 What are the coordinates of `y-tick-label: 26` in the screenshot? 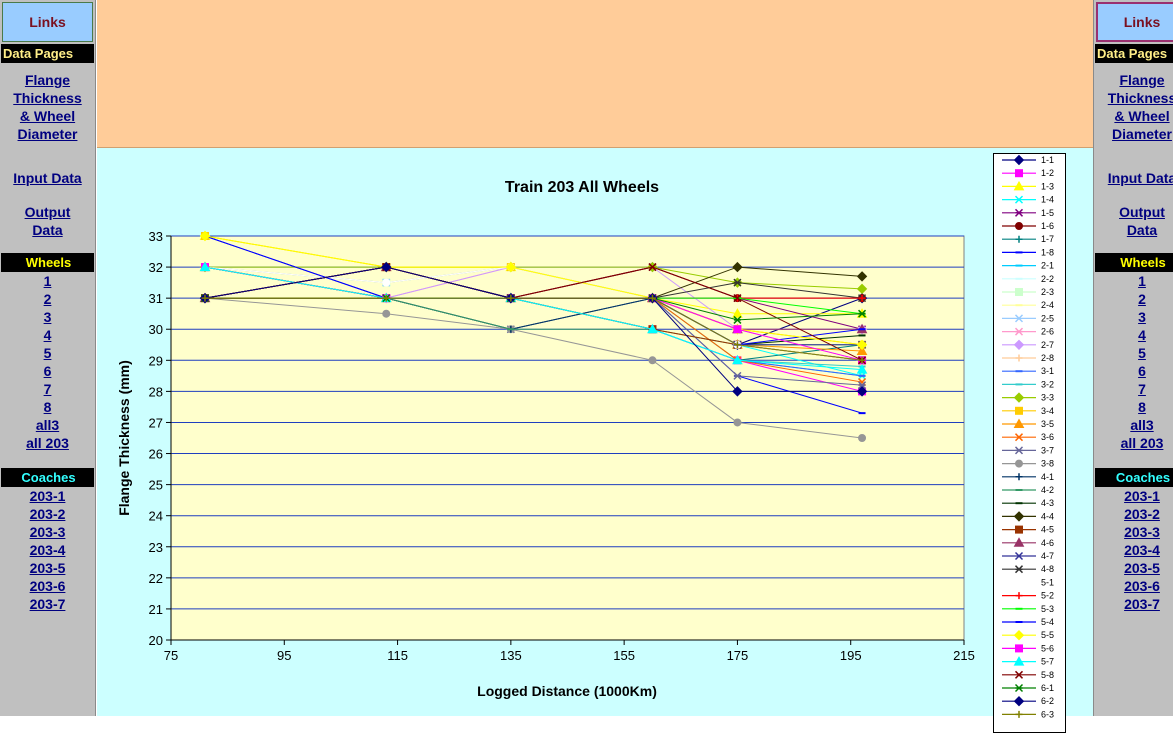 It's located at (156, 454).